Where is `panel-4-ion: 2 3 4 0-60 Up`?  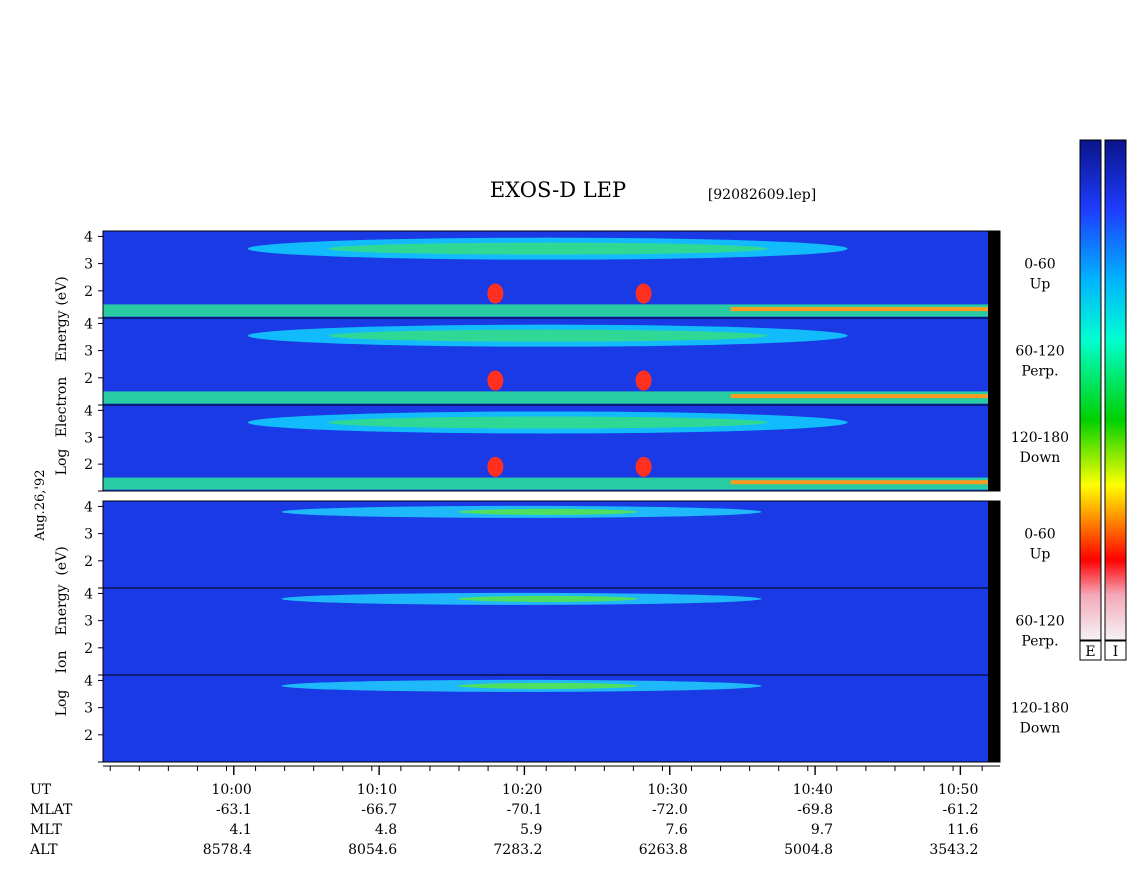 panel-4-ion: 2 3 4 0-60 Up is located at coordinates (570, 544).